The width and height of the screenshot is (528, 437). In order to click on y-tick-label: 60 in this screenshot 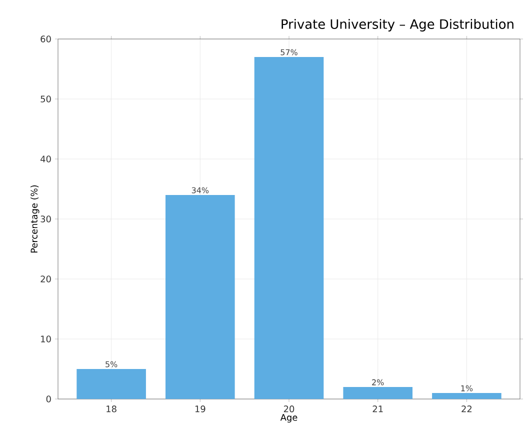, I will do `click(45, 39)`.